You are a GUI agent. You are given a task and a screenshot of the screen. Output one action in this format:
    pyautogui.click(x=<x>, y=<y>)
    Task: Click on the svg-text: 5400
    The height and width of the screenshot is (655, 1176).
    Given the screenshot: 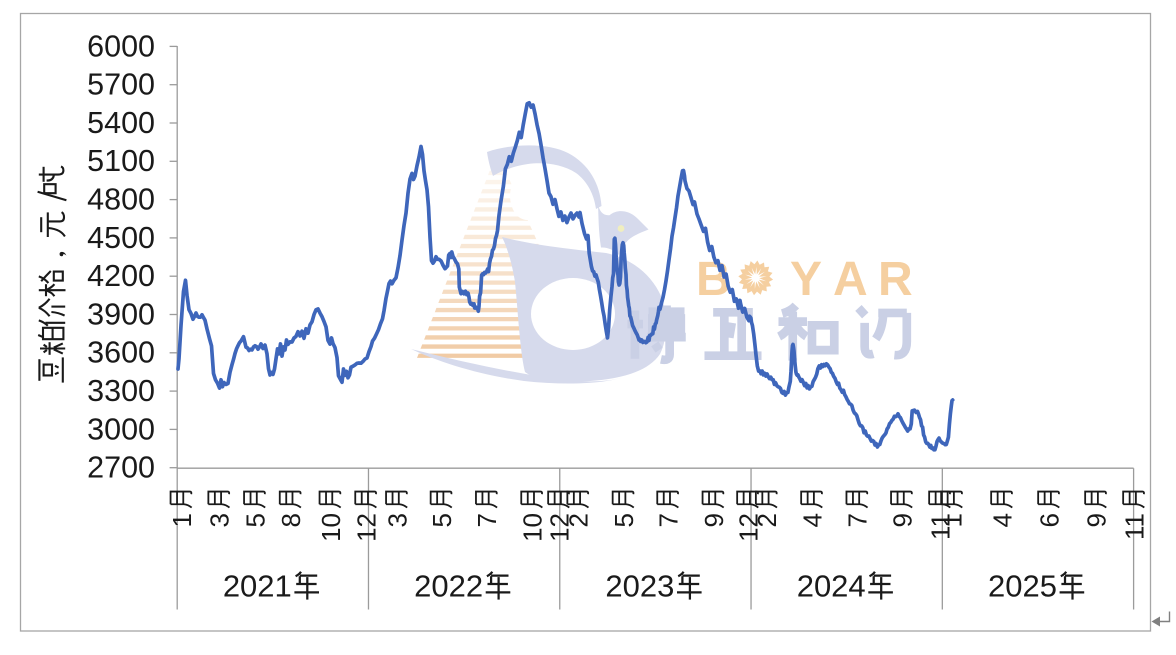 What is the action you would take?
    pyautogui.click(x=121, y=123)
    